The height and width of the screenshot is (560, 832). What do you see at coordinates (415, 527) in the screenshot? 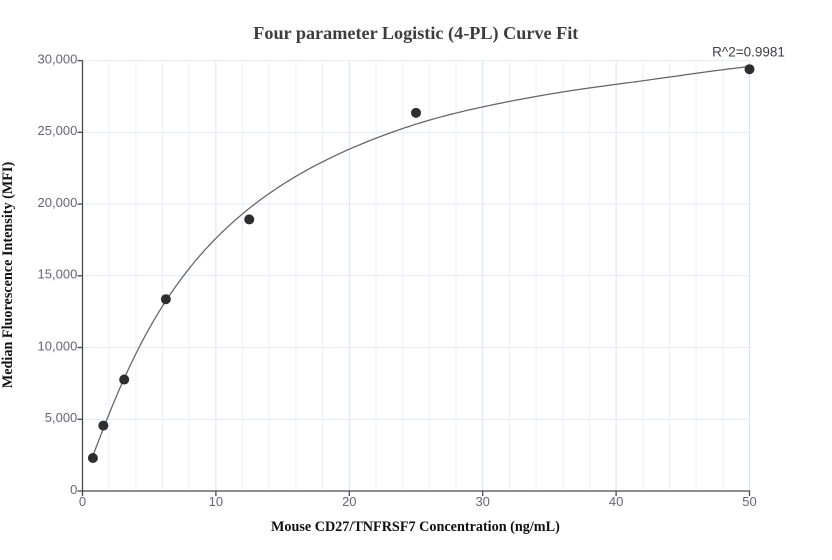
I see `svg-text:Mouse CD27/TNFRSF7 Concentrati: Mouse CD27/TNFRSF7 Concentration (ng/mL)` at bounding box center [415, 527].